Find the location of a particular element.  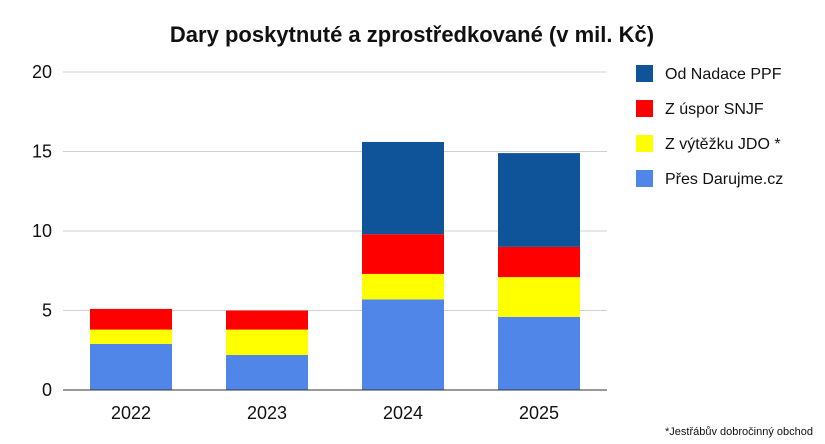

x-tick-label: 2024 is located at coordinates (403, 413).